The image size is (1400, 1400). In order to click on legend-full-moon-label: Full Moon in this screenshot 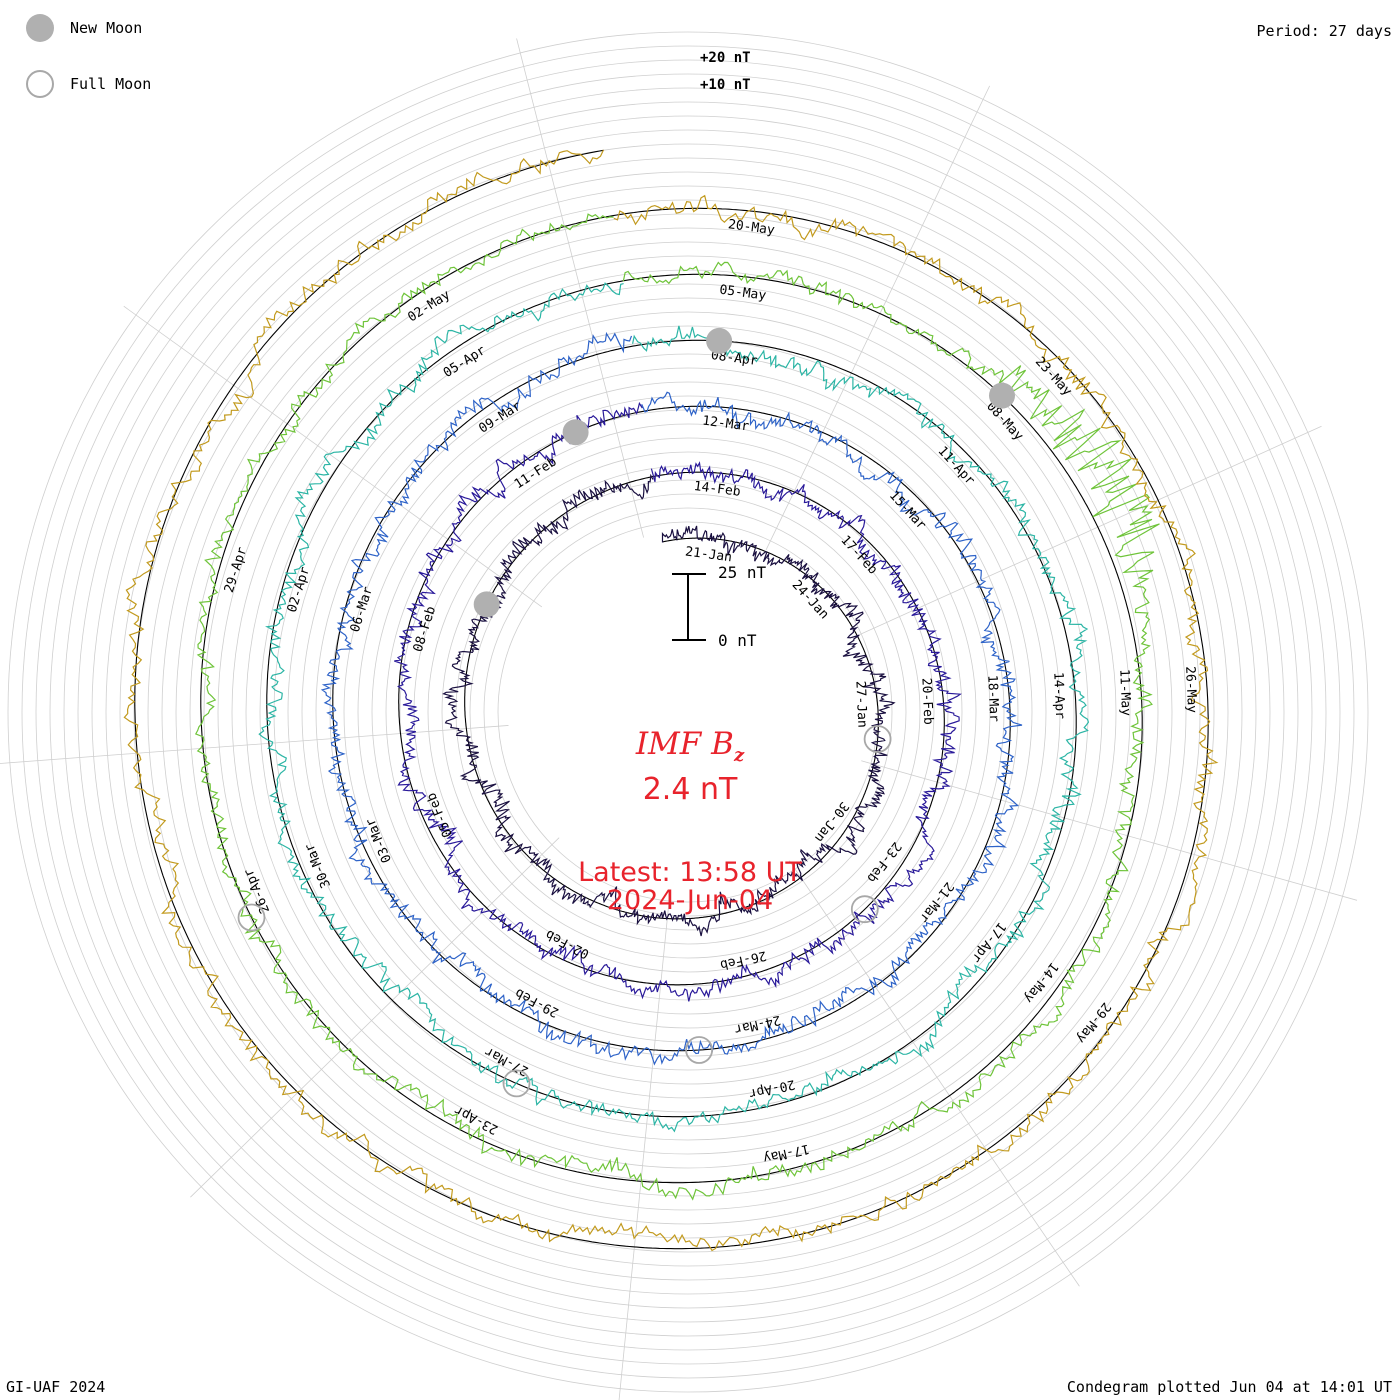, I will do `click(111, 84)`.